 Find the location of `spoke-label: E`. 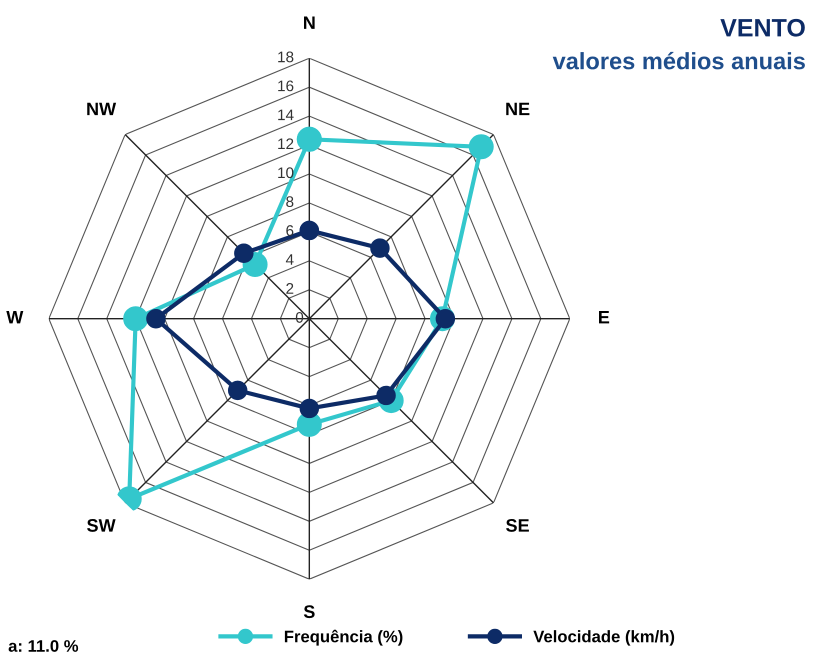

spoke-label: E is located at coordinates (604, 317).